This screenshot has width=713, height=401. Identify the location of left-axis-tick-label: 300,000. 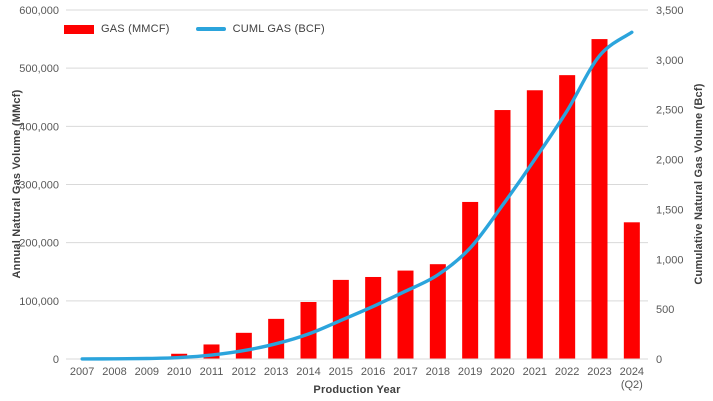
(39, 186).